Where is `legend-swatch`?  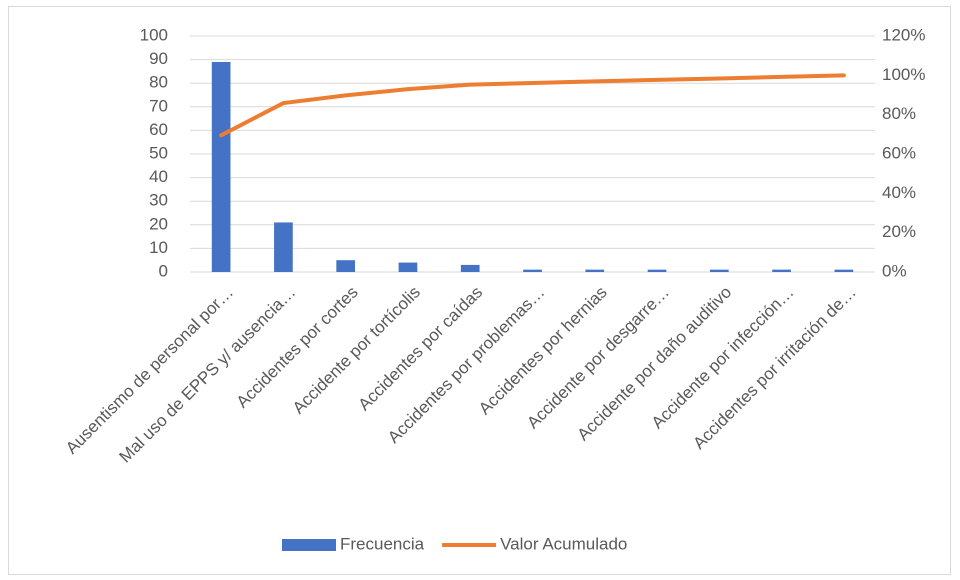
legend-swatch is located at coordinates (309, 545).